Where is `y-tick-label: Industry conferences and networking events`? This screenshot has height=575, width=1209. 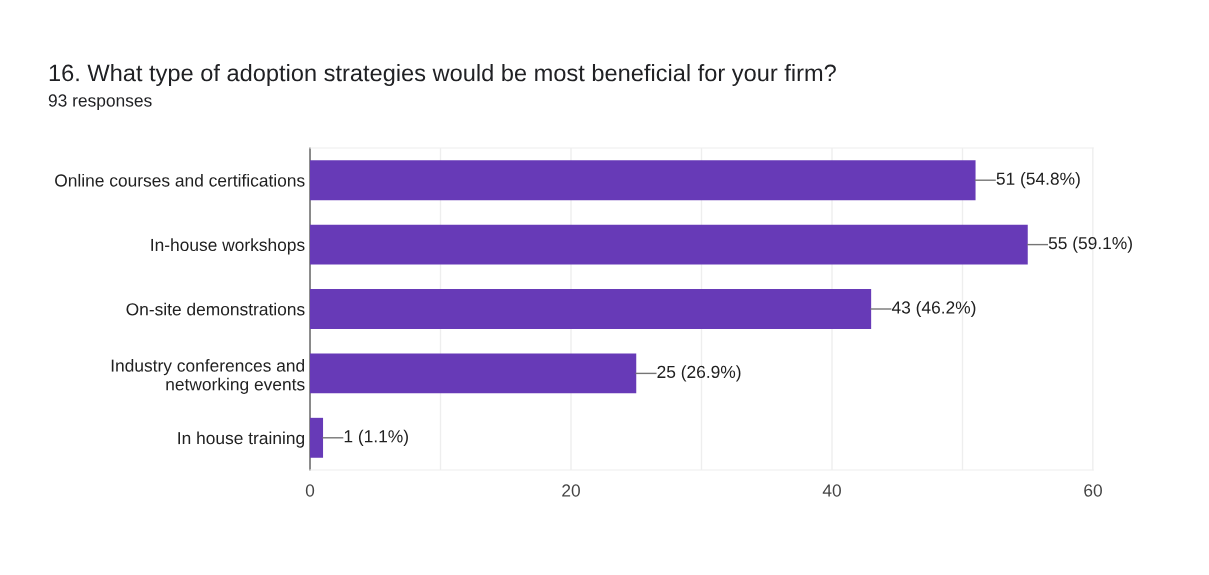 y-tick-label: Industry conferences and networking events is located at coordinates (208, 376).